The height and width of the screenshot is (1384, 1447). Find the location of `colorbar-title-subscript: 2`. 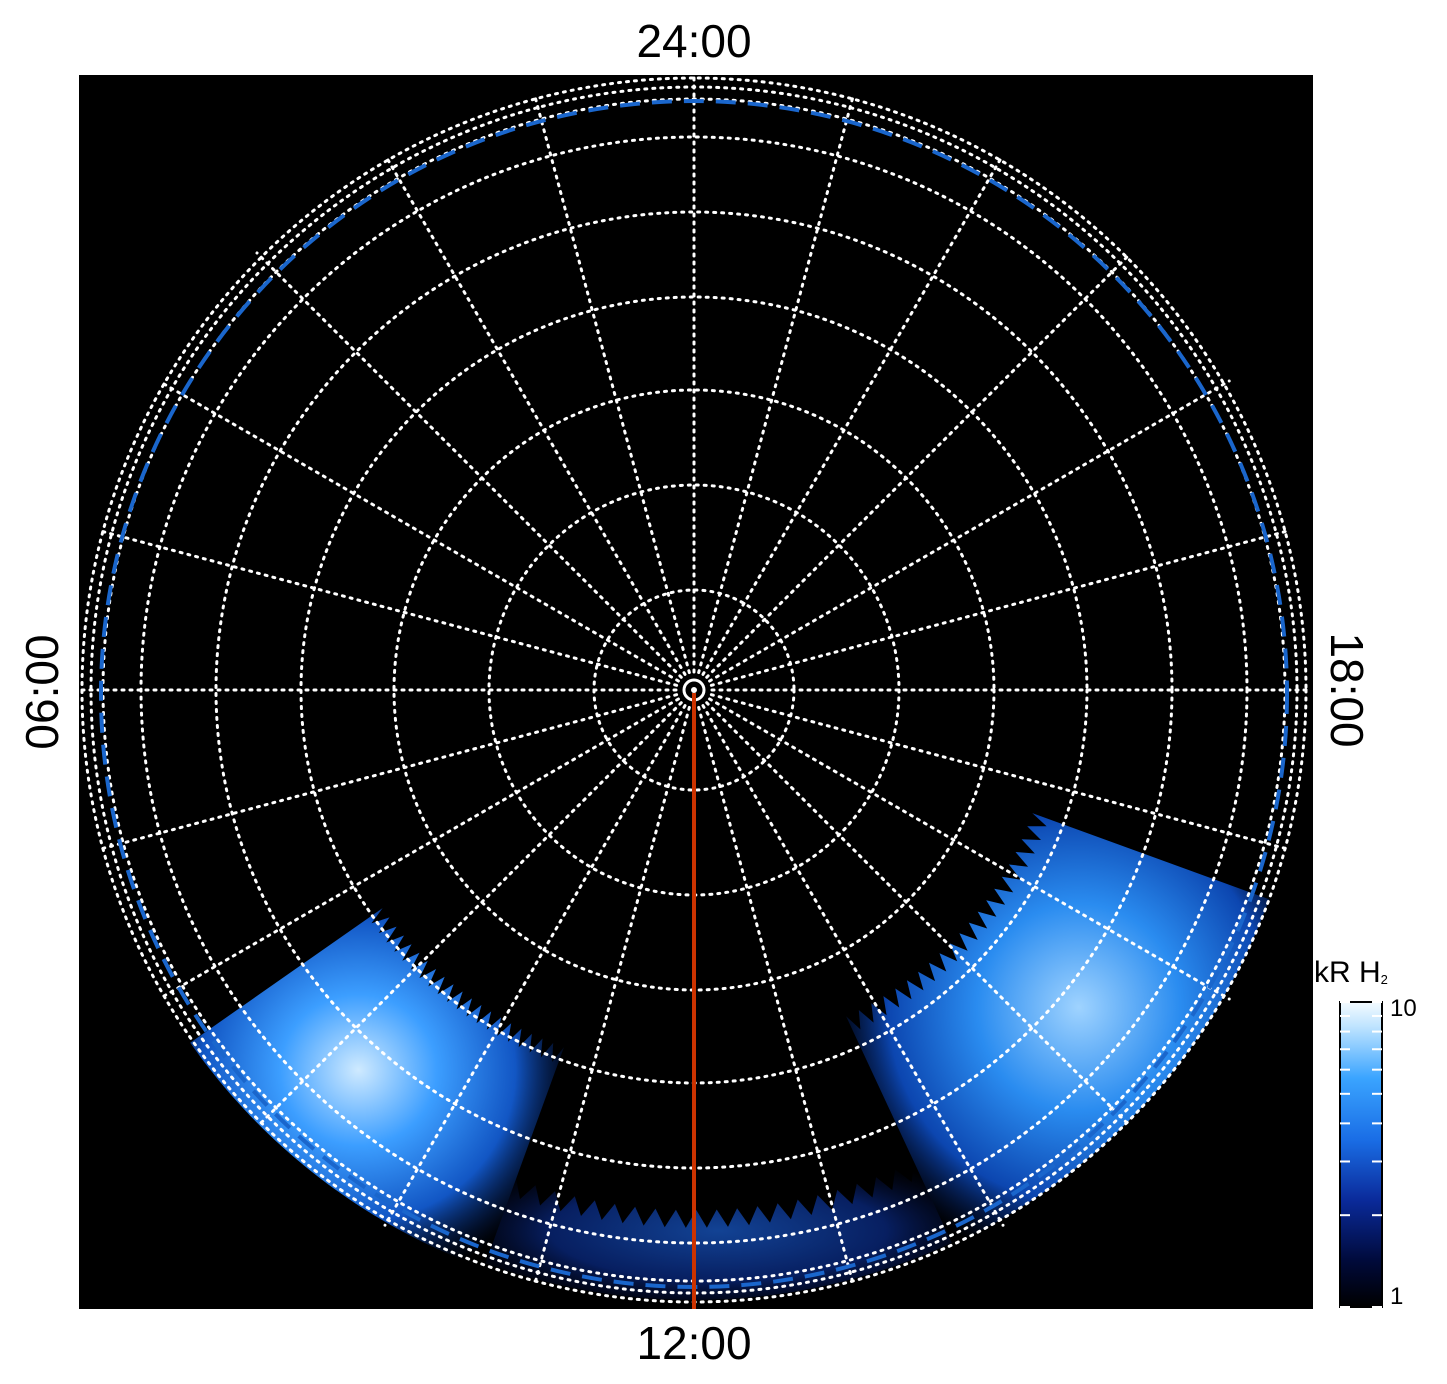

colorbar-title-subscript: 2 is located at coordinates (1384, 979).